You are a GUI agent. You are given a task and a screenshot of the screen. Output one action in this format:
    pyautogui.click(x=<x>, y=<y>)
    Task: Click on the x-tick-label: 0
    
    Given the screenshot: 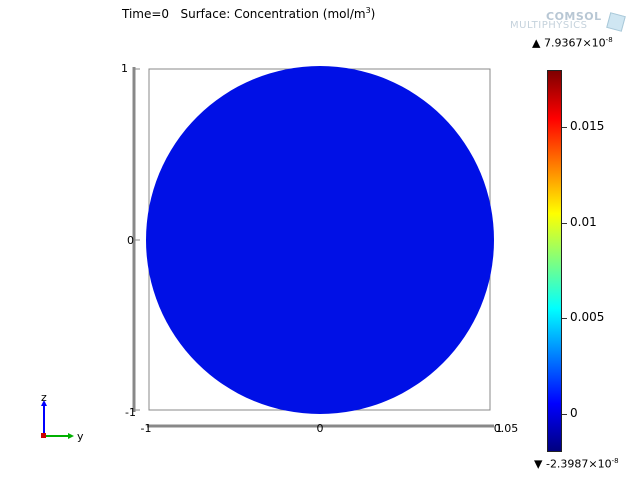 What is the action you would take?
    pyautogui.click(x=320, y=428)
    